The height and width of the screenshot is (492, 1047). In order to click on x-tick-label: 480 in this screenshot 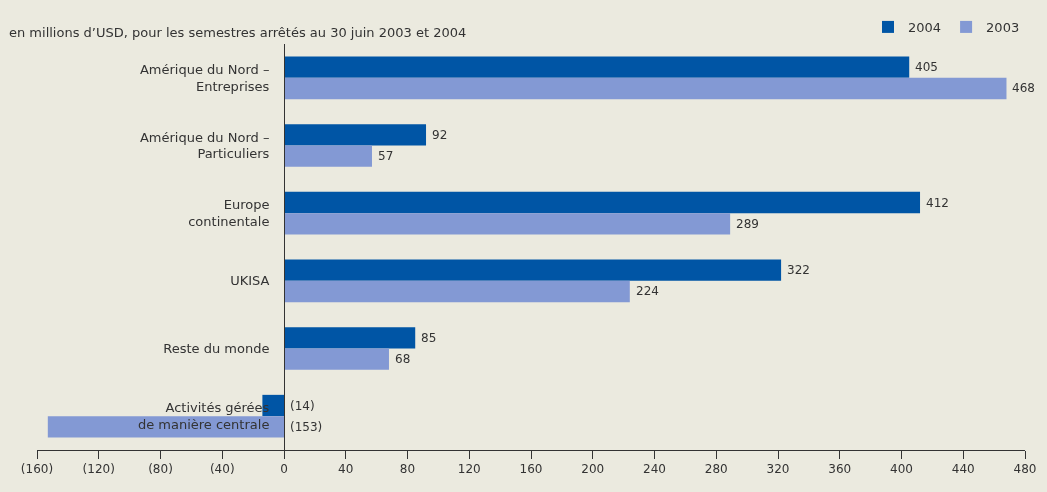, I will do `click(1025, 469)`.